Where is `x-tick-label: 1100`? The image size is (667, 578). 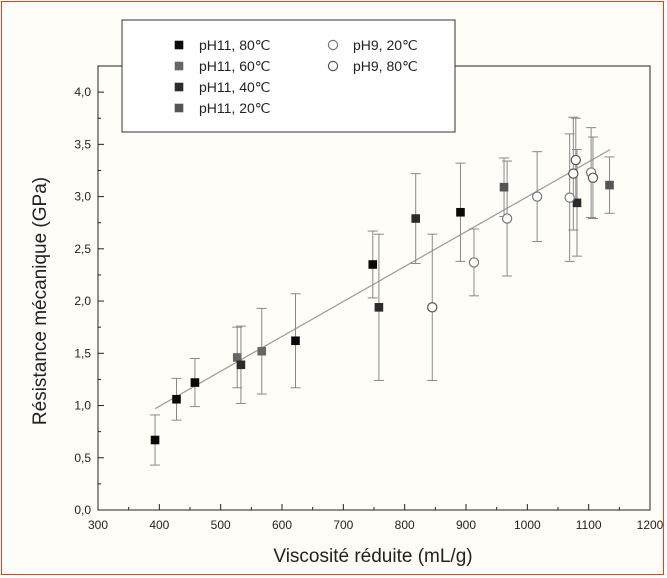
x-tick-label: 1100 is located at coordinates (589, 525).